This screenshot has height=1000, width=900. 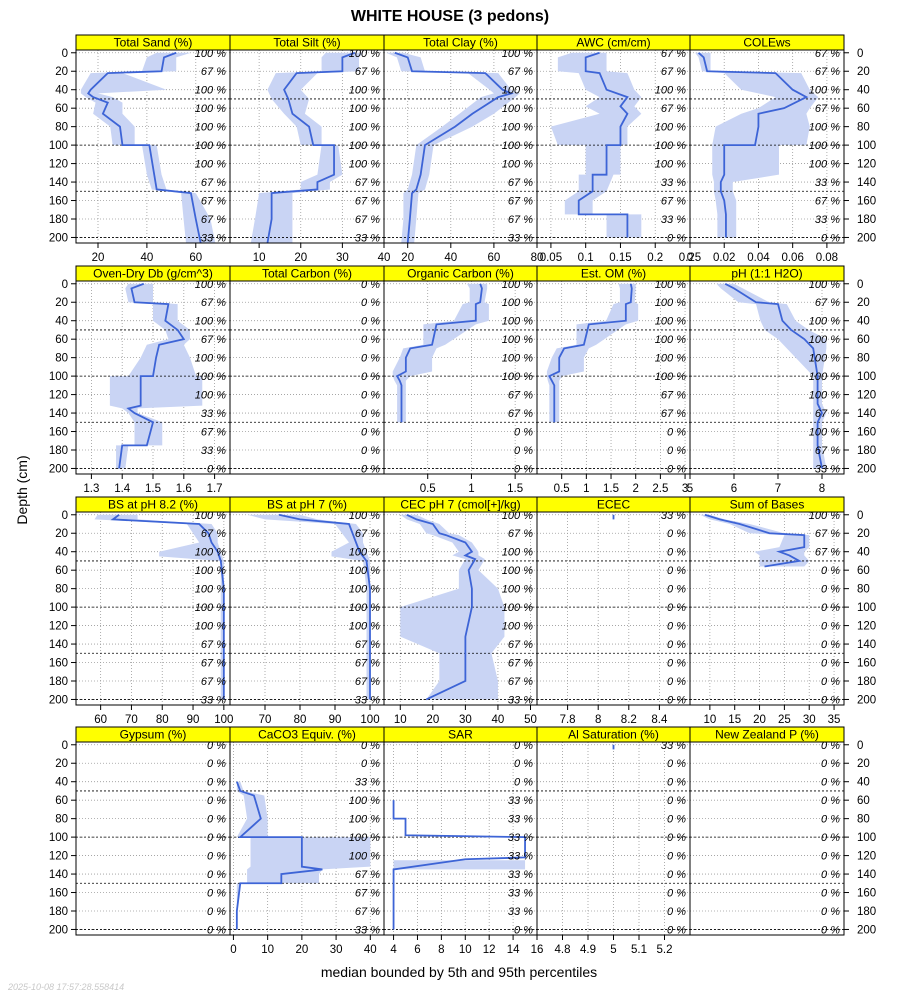 I want to click on x-tick-label: 4.9, so click(x=588, y=950).